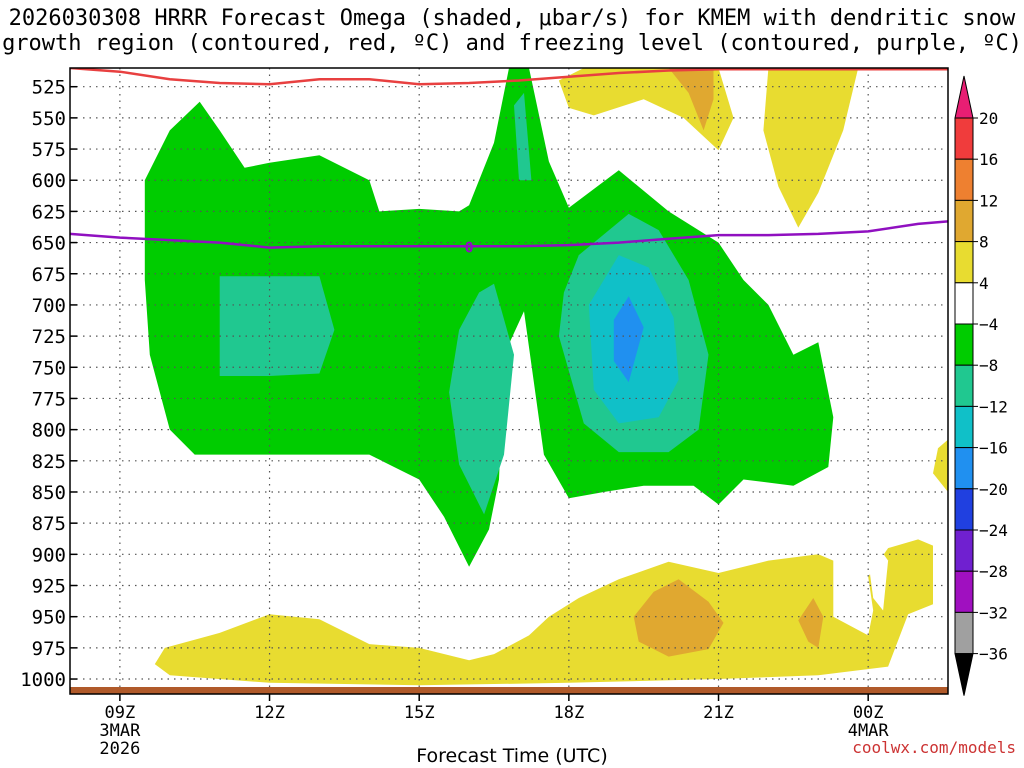 This screenshot has width=1024, height=768. I want to click on colorbar-label-7: −12, so click(993, 406).